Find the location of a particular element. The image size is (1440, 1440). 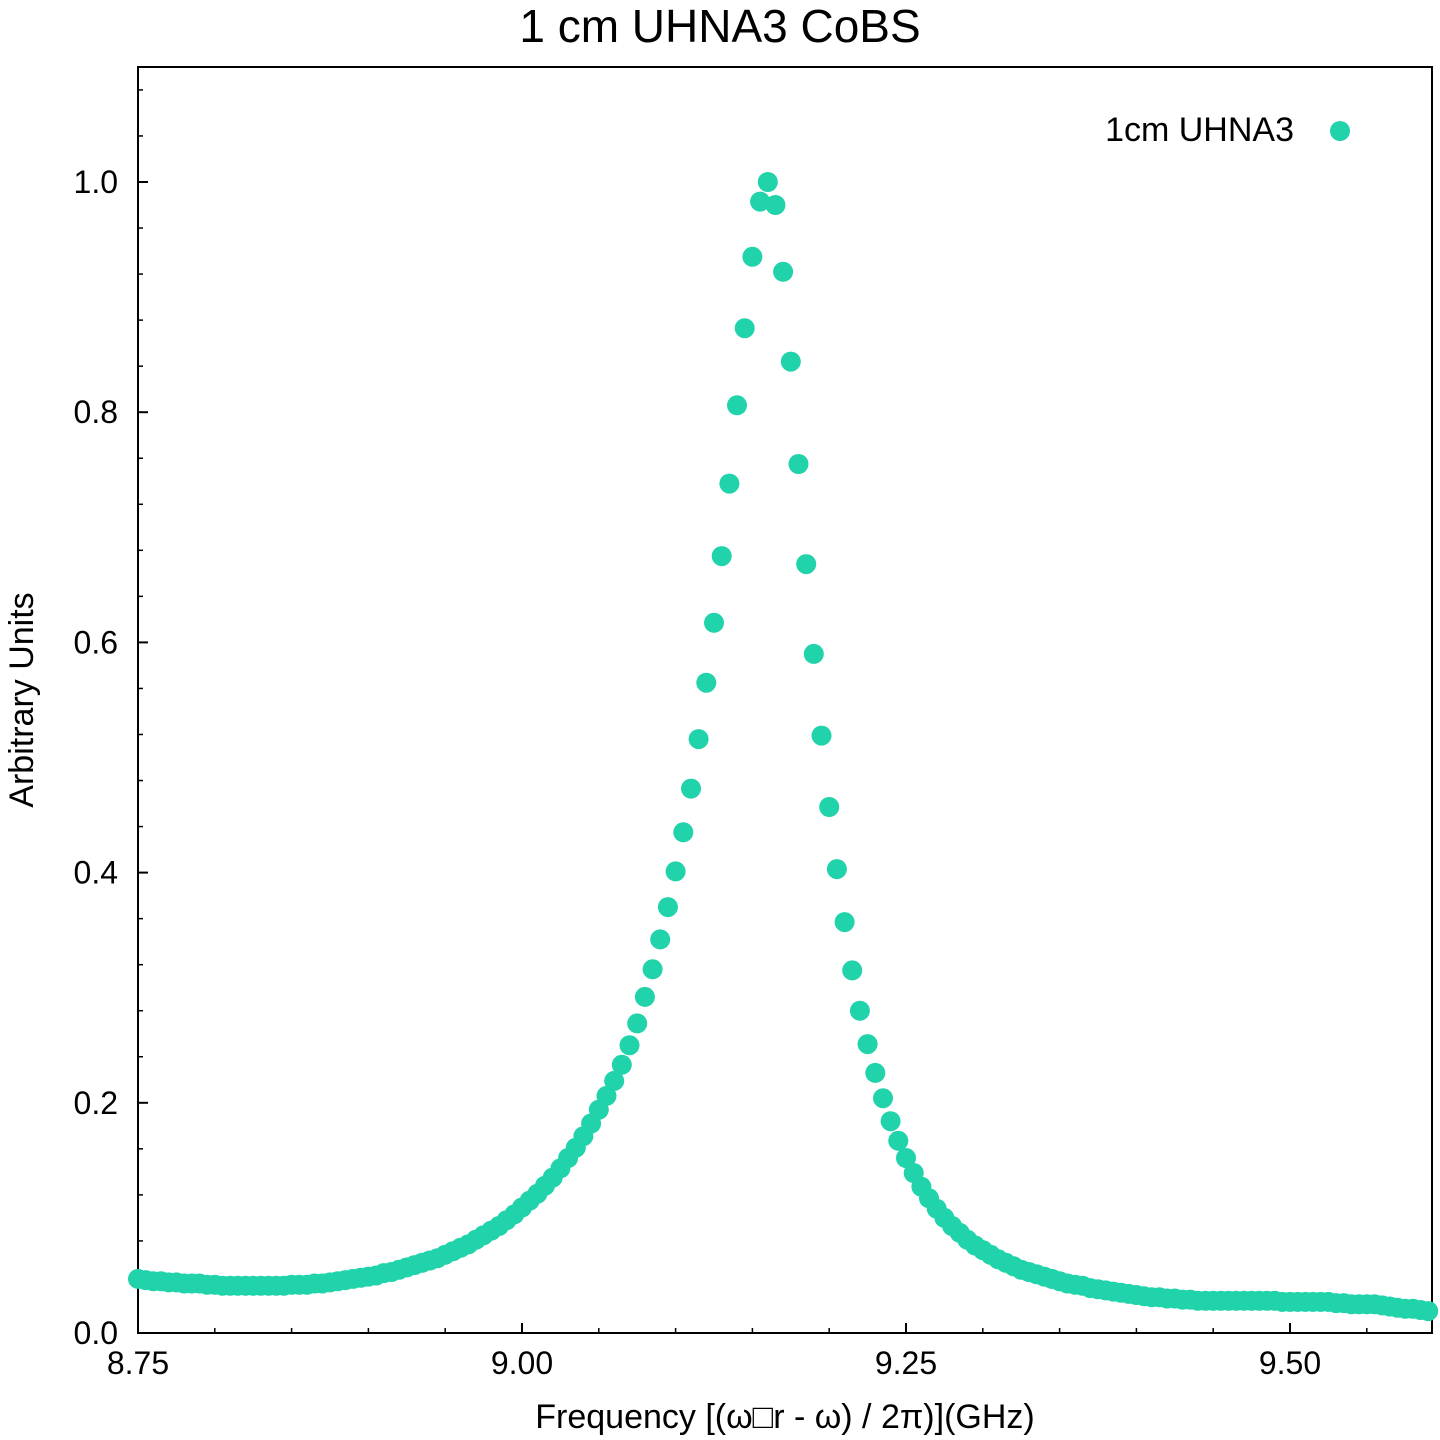

x-axis: 8.75 9.00 9.25 9.50 is located at coordinates (737, 1352).